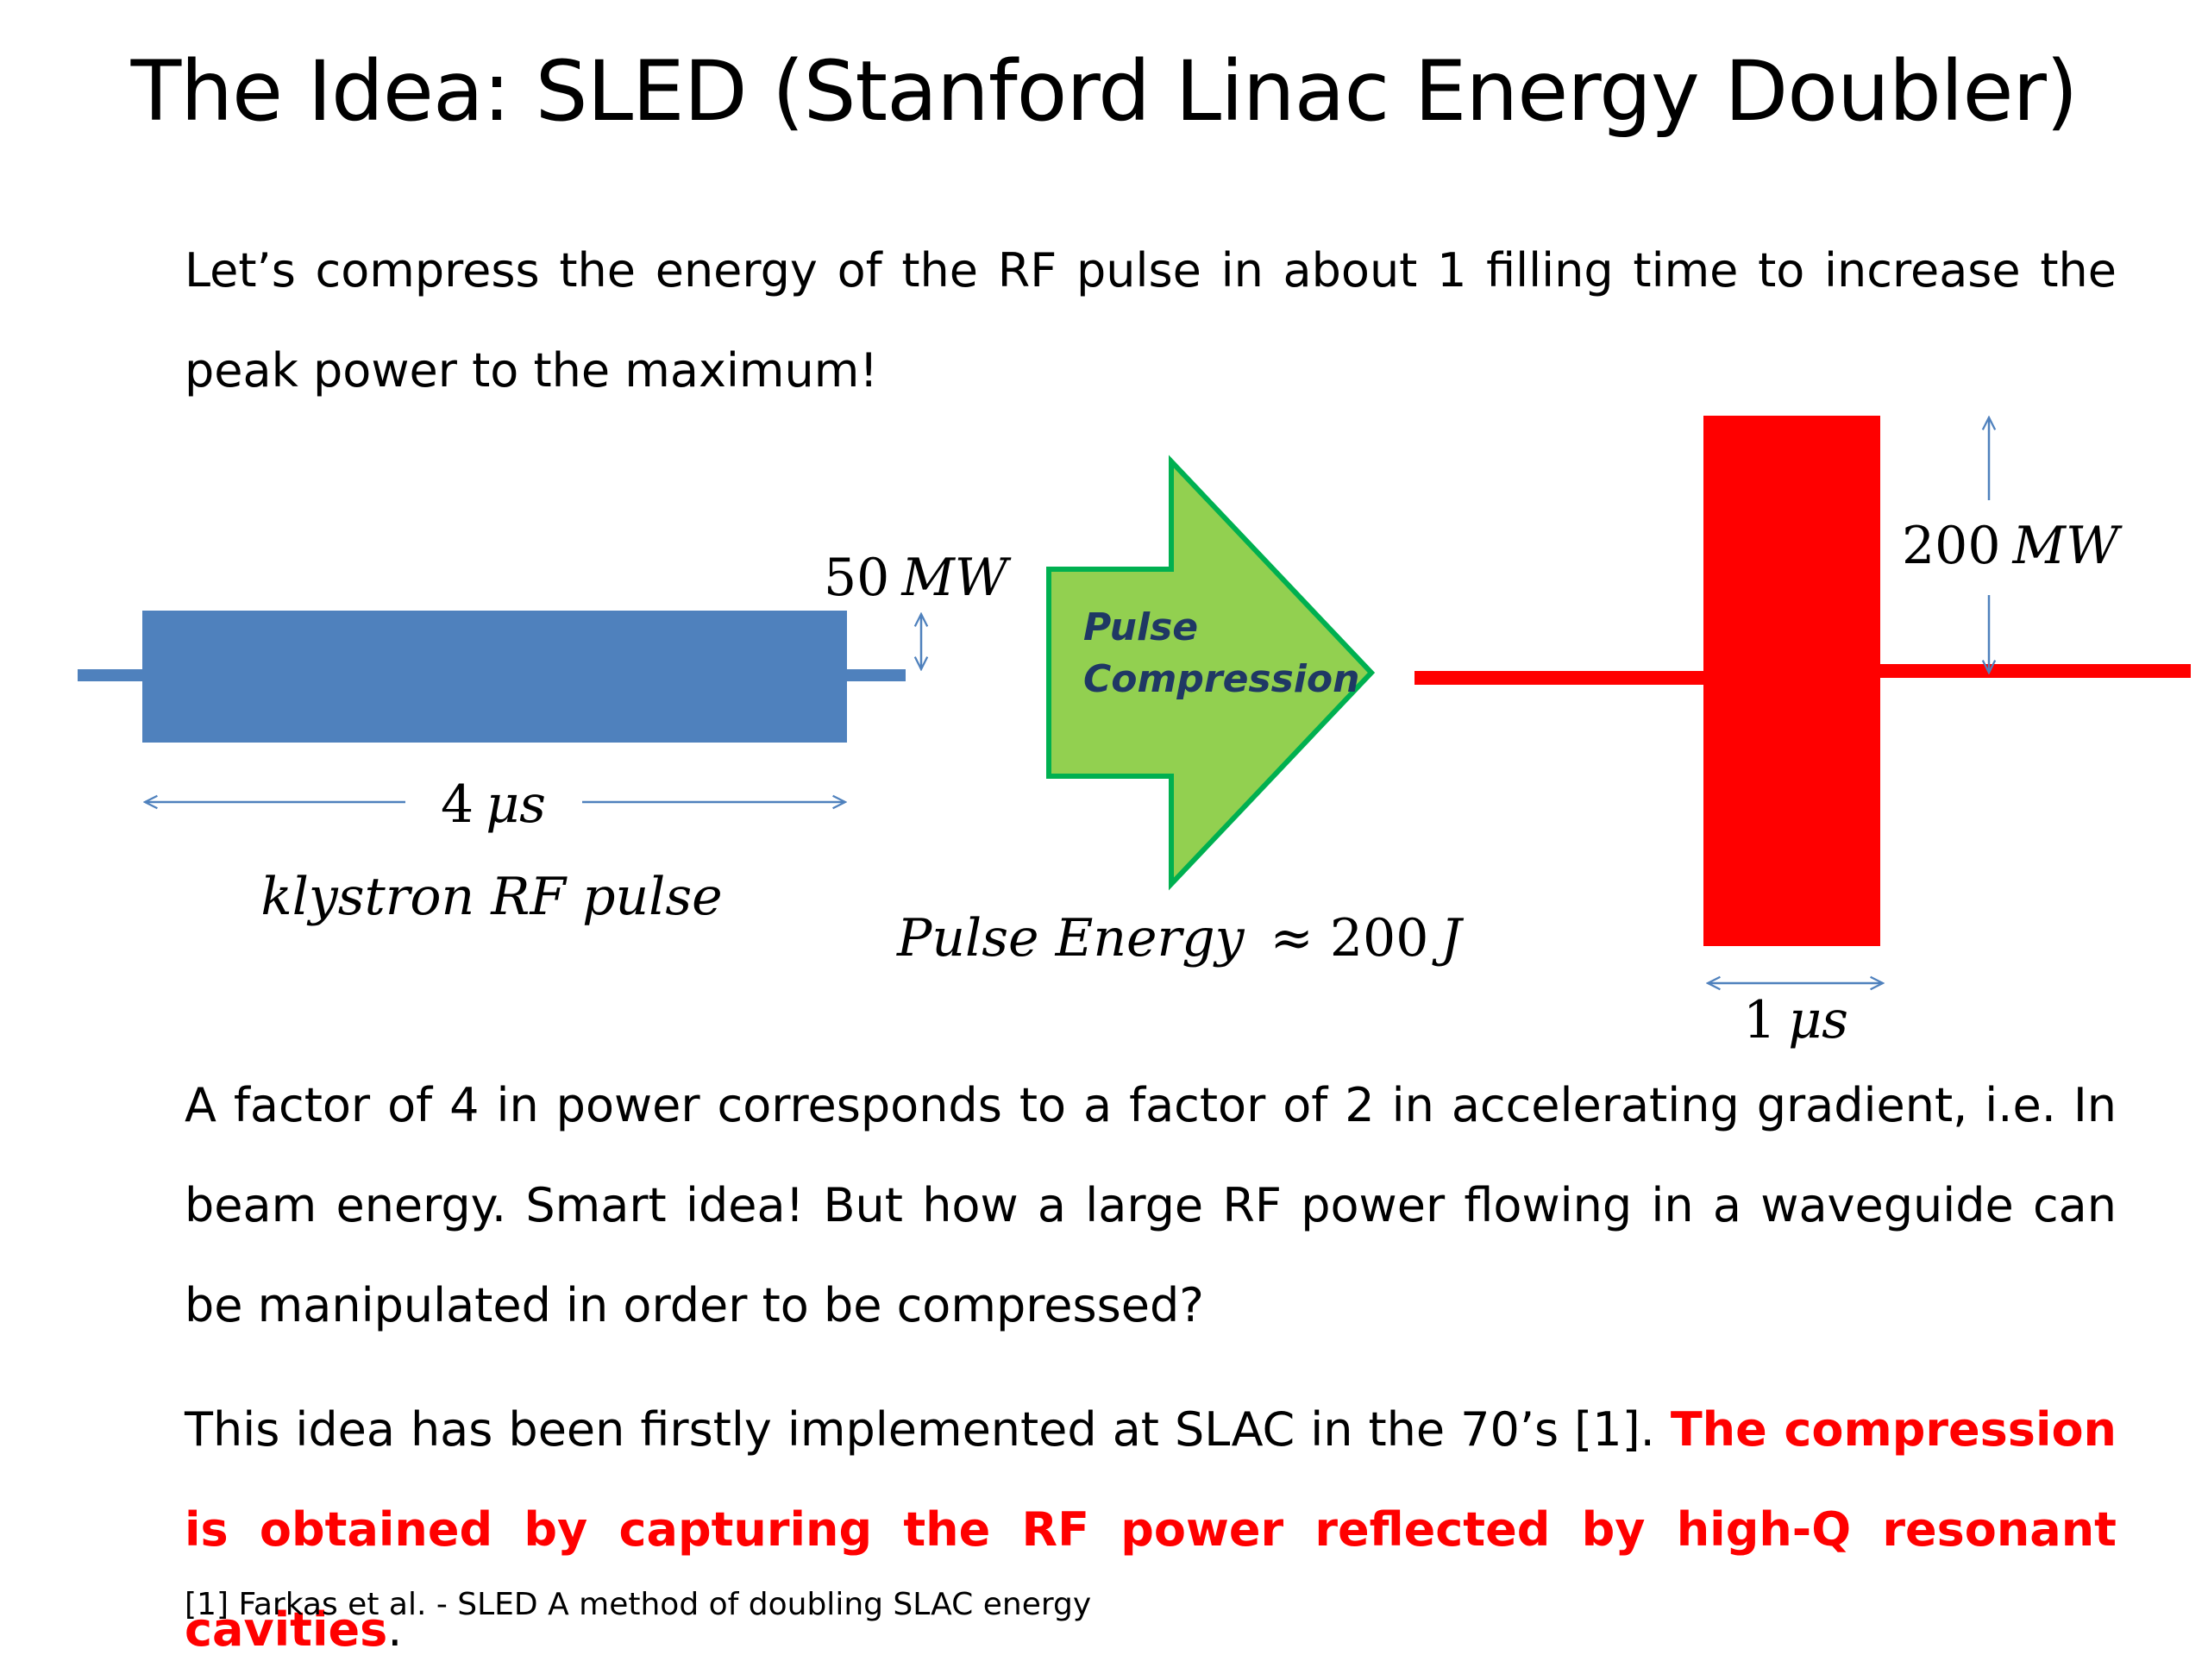  What do you see at coordinates (491, 897) in the screenshot?
I see `input-caption: klystron RF pulse` at bounding box center [491, 897].